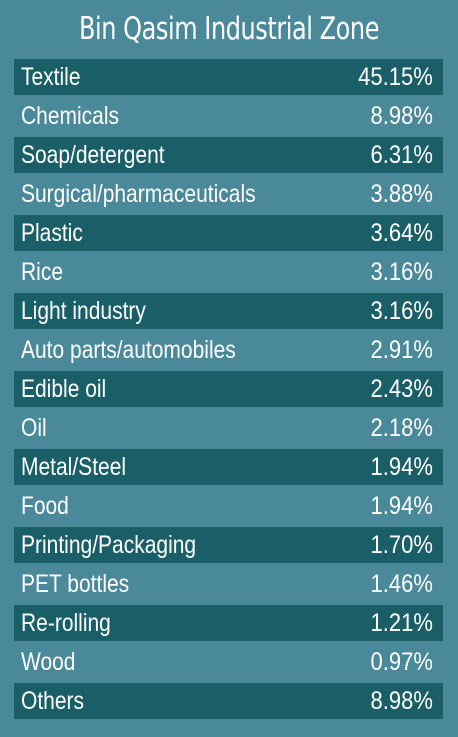  Describe the element at coordinates (228, 77) in the screenshot. I see `table-row: Textile 45.15%` at that location.